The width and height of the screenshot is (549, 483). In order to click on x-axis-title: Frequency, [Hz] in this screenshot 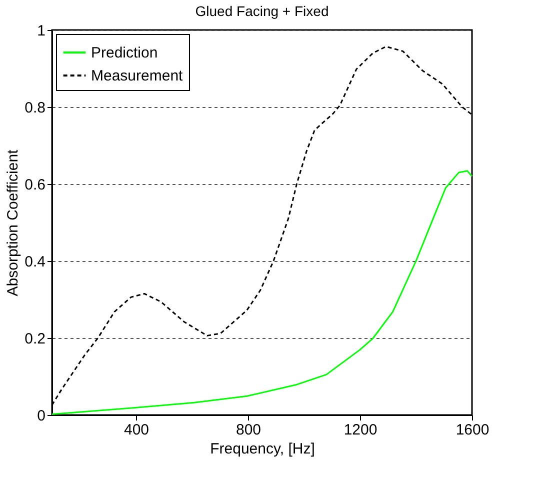, I will do `click(262, 449)`.